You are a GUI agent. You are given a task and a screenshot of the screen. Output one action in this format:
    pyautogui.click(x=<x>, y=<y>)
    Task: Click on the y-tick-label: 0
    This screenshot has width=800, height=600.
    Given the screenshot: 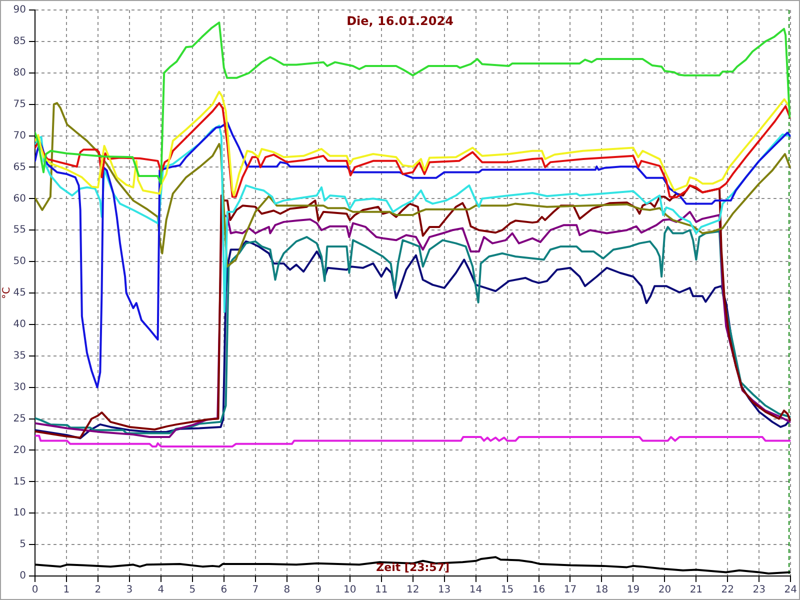 What is the action you would take?
    pyautogui.click(x=23, y=576)
    